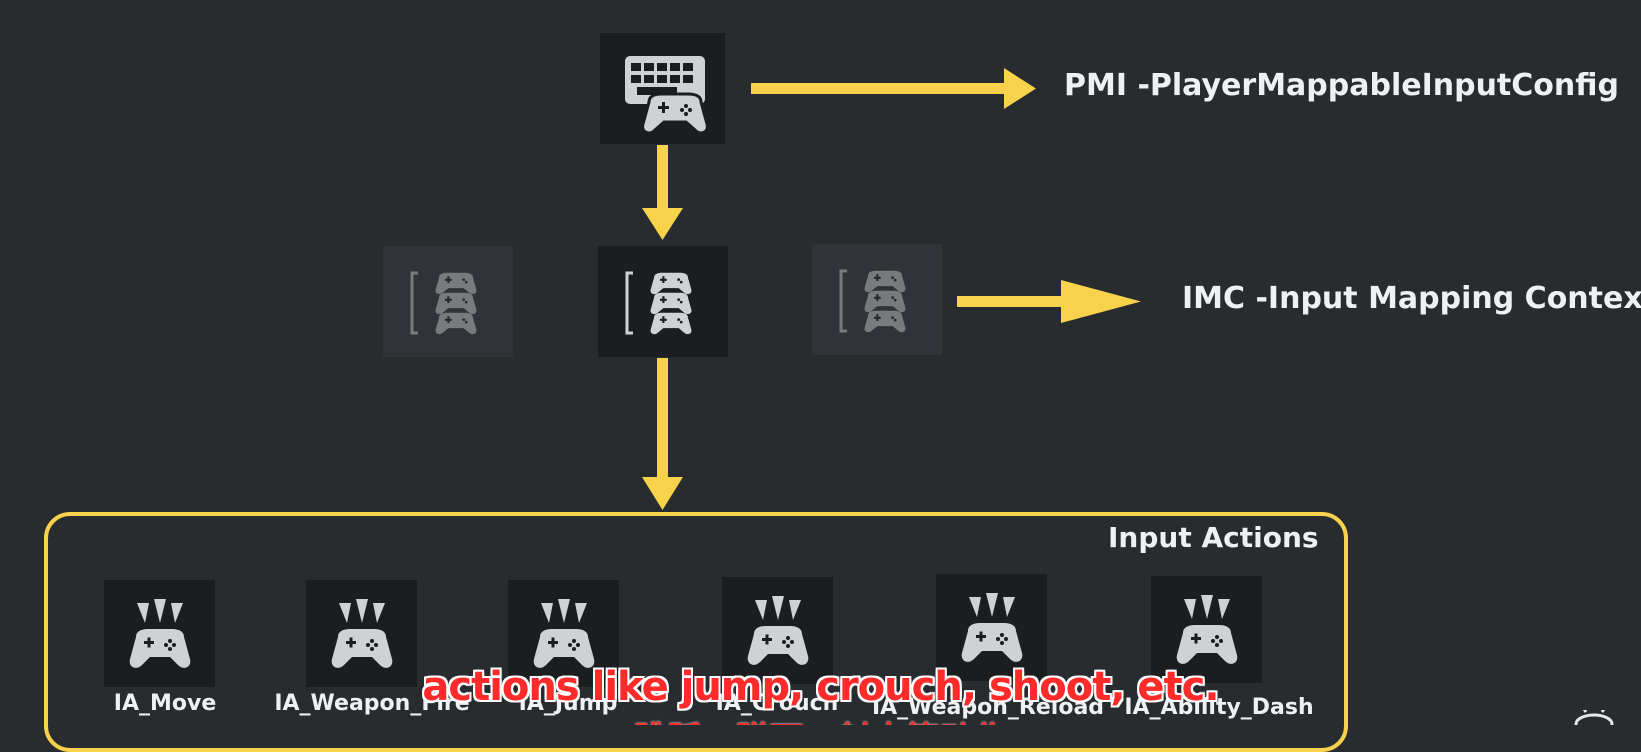  Describe the element at coordinates (1101, 301) in the screenshot. I see `imc-arrow-head` at that location.